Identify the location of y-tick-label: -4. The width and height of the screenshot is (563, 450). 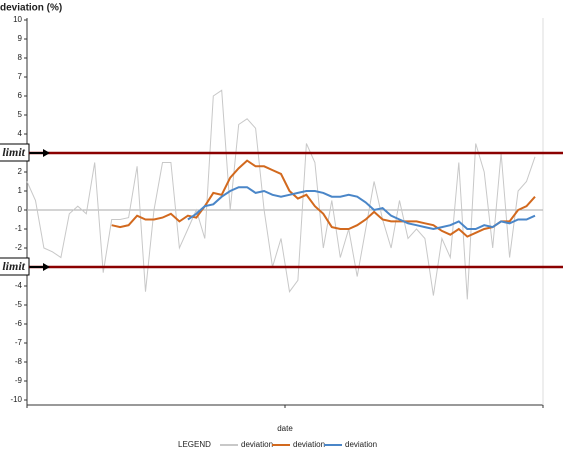
(19, 285).